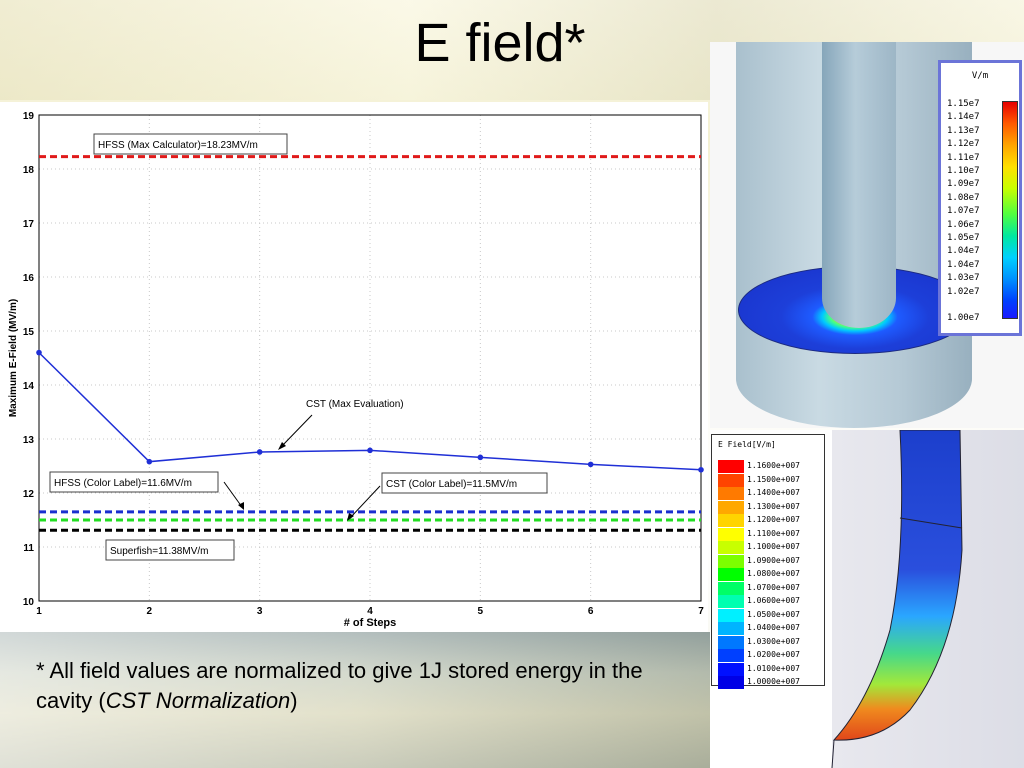 This screenshot has height=768, width=1024. Describe the element at coordinates (773, 668) in the screenshot. I see `legend-2d-value: 1.0100e+007` at that location.